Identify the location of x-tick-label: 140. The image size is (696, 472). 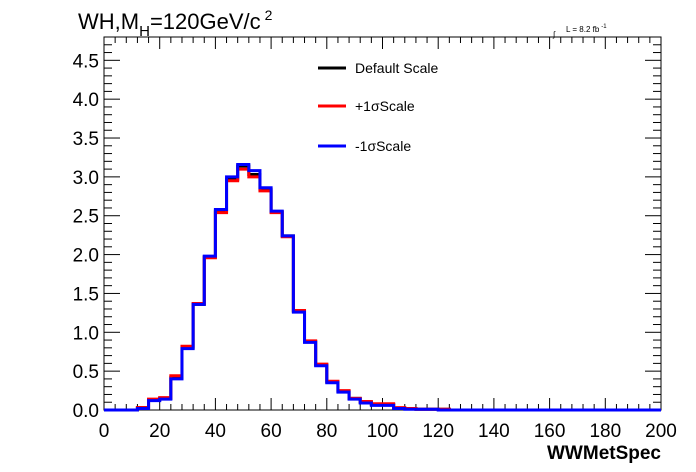
(494, 431).